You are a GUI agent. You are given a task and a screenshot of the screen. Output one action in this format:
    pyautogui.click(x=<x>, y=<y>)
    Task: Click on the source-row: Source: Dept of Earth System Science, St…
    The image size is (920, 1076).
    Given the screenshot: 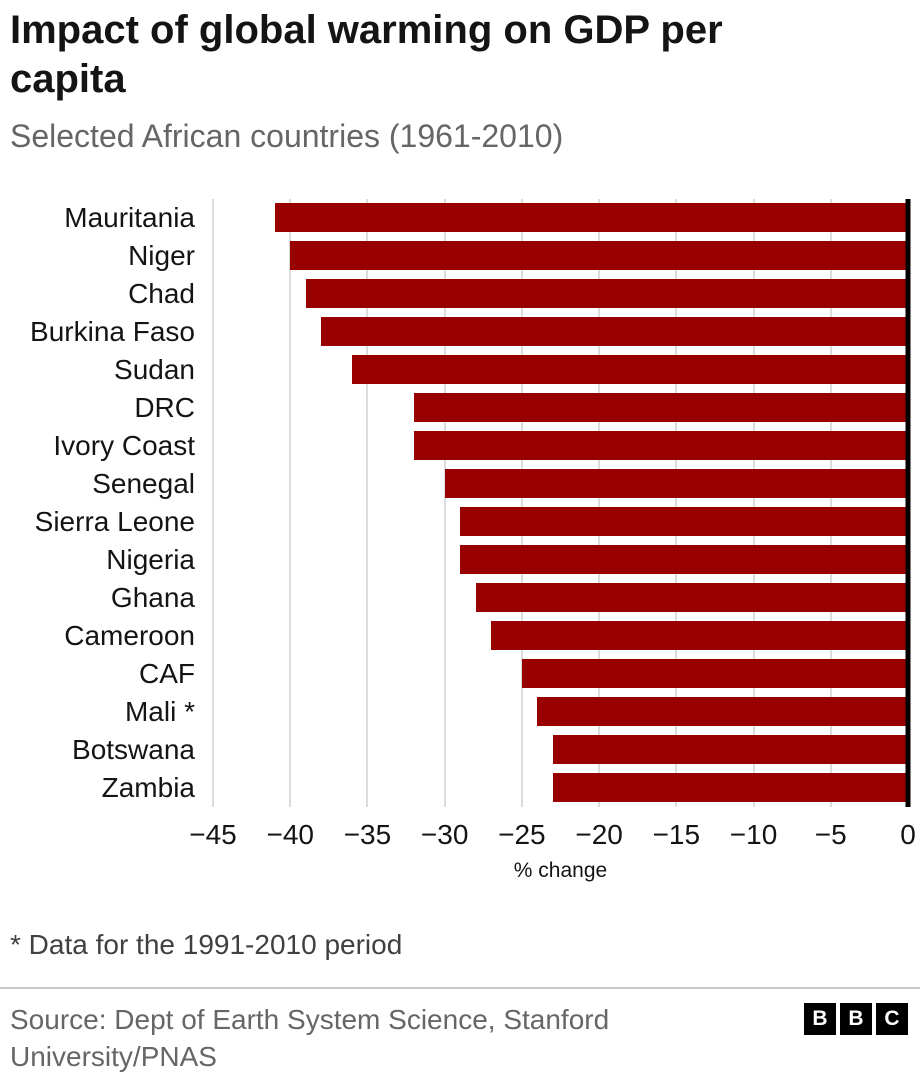 What is the action you would take?
    pyautogui.click(x=460, y=1038)
    